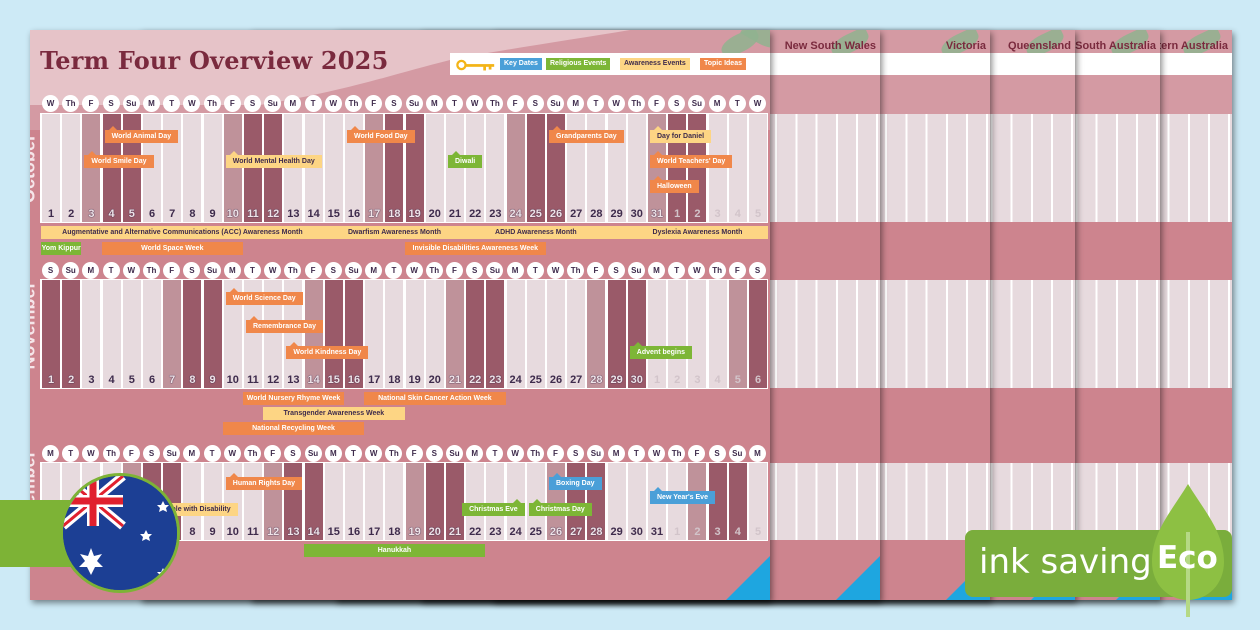 This screenshot has width=1260, height=630. What do you see at coordinates (556, 532) in the screenshot?
I see `day-number: 26` at bounding box center [556, 532].